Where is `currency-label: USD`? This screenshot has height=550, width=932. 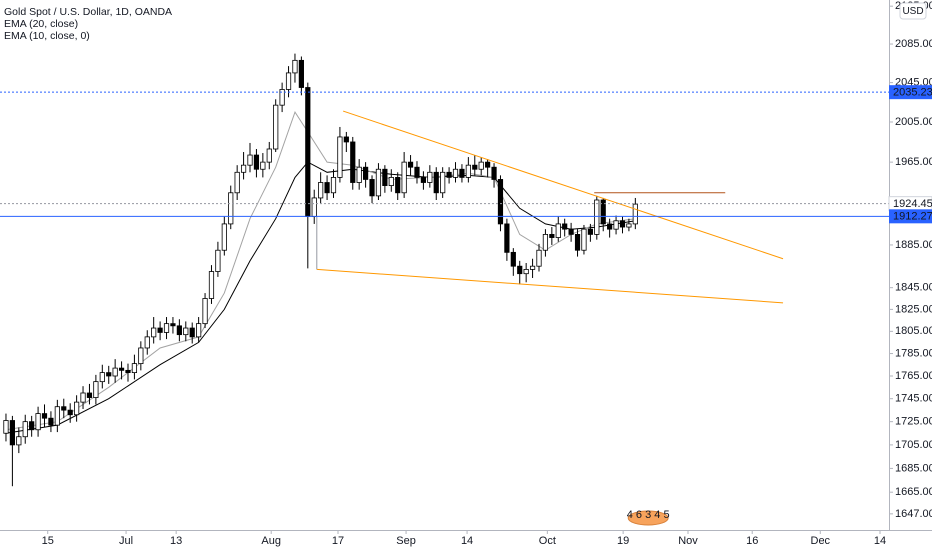 currency-label: USD is located at coordinates (912, 11).